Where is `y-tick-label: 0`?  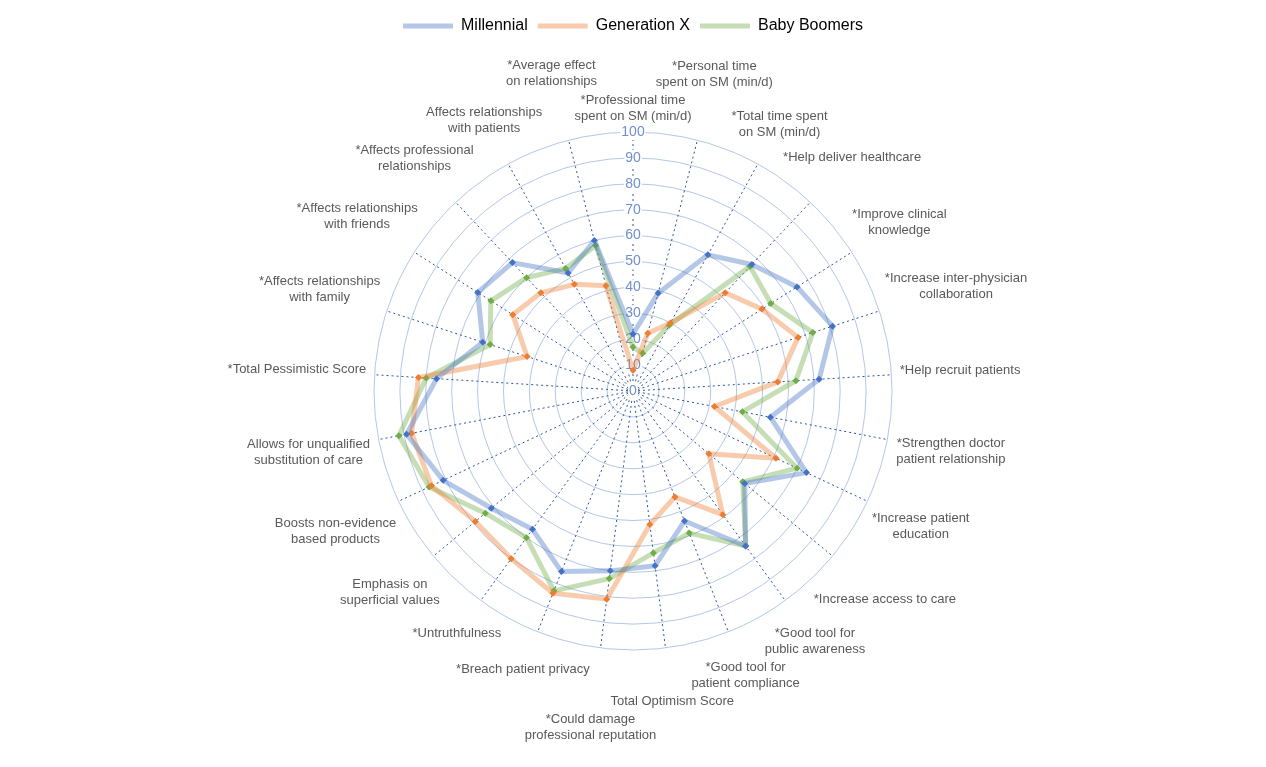 y-tick-label: 0 is located at coordinates (633, 389).